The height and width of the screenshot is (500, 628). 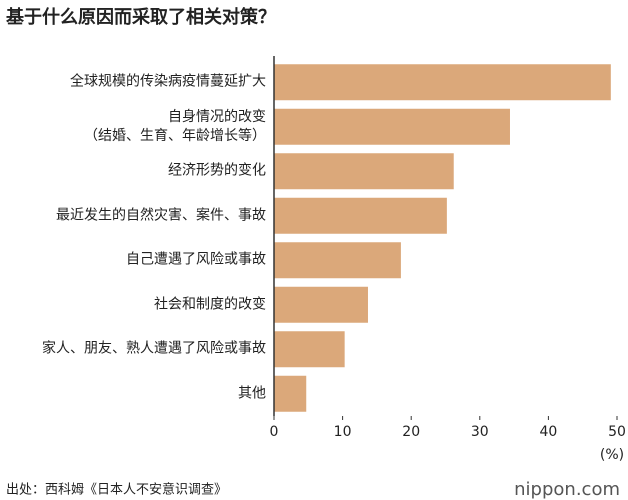 I want to click on x-tick-label: 30, so click(x=480, y=432).